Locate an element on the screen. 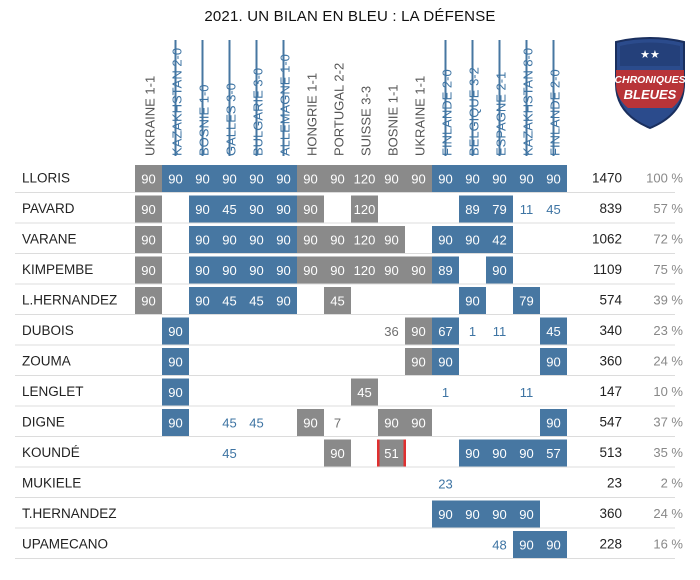  minutes-label: 51 is located at coordinates (391, 453).